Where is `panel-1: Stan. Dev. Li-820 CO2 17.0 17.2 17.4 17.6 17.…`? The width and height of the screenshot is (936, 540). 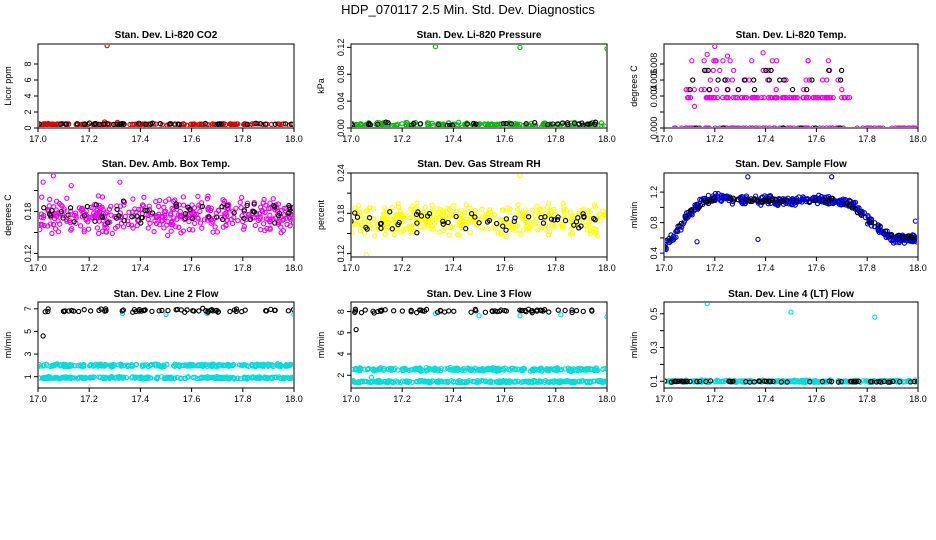 panel-1: Stan. Dev. Li-820 CO2 17.0 17.2 17.4 17.6 17.… is located at coordinates (153, 87).